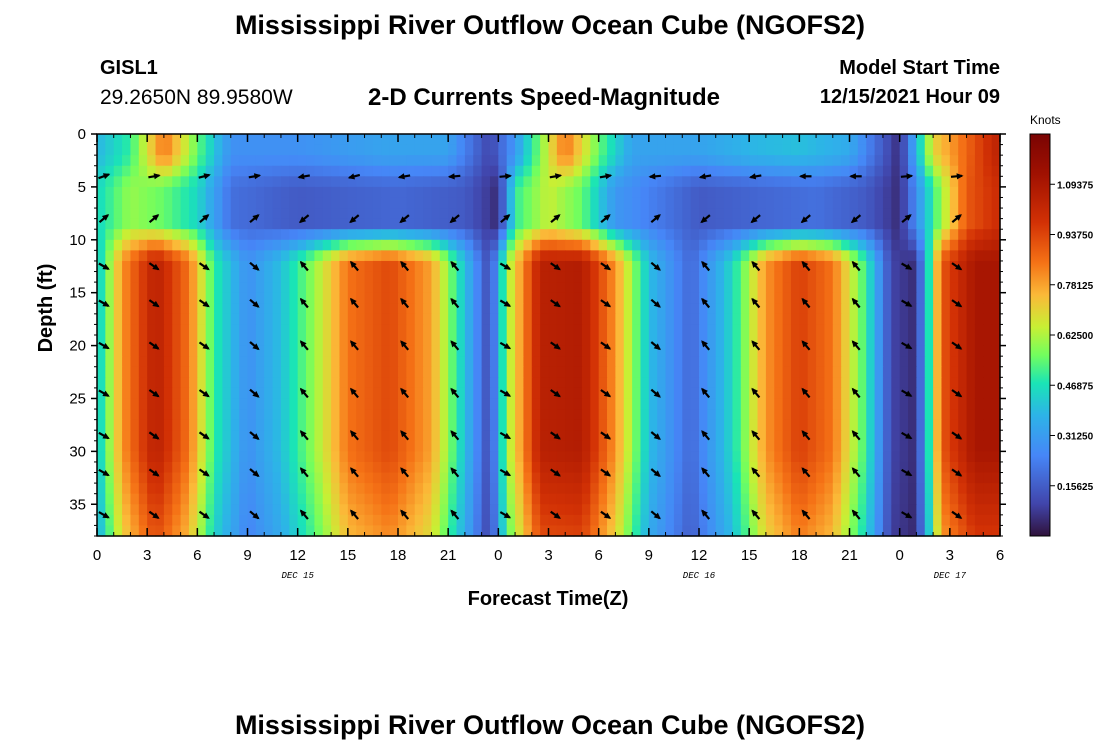 The width and height of the screenshot is (1100, 750). What do you see at coordinates (297, 555) in the screenshot?
I see `x-tick-label: 12` at bounding box center [297, 555].